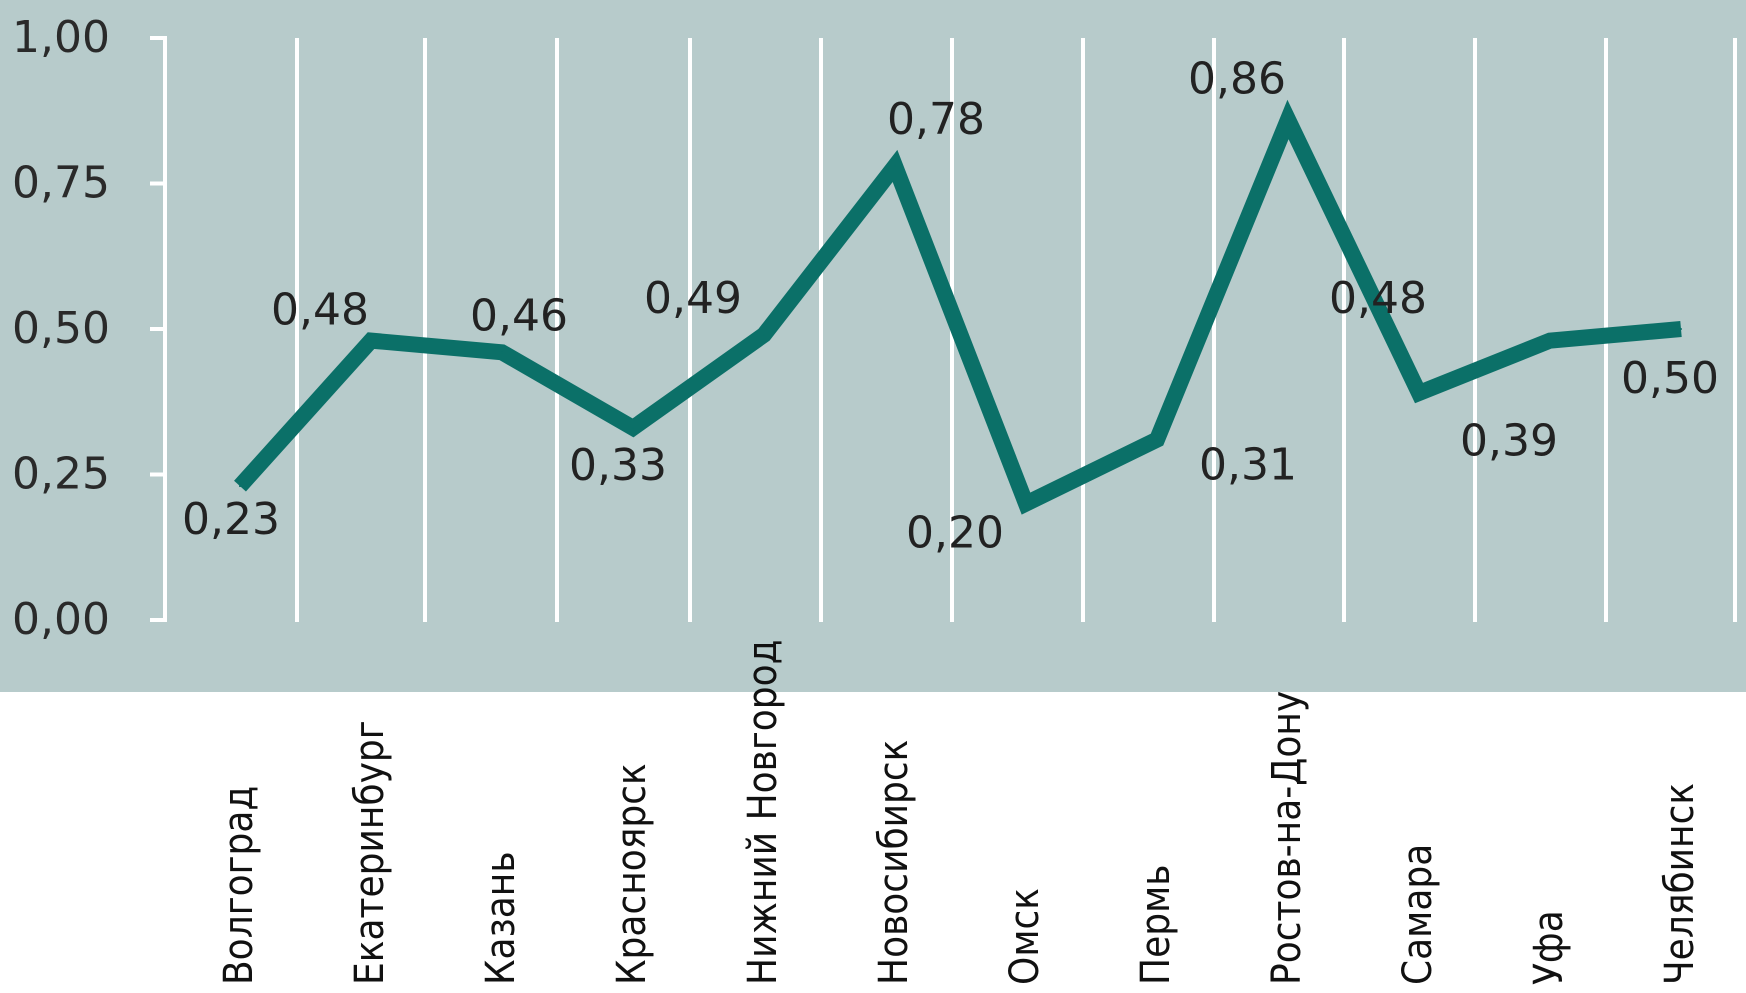  Describe the element at coordinates (61, 474) in the screenshot. I see `y-tick-label: 0,25` at that location.